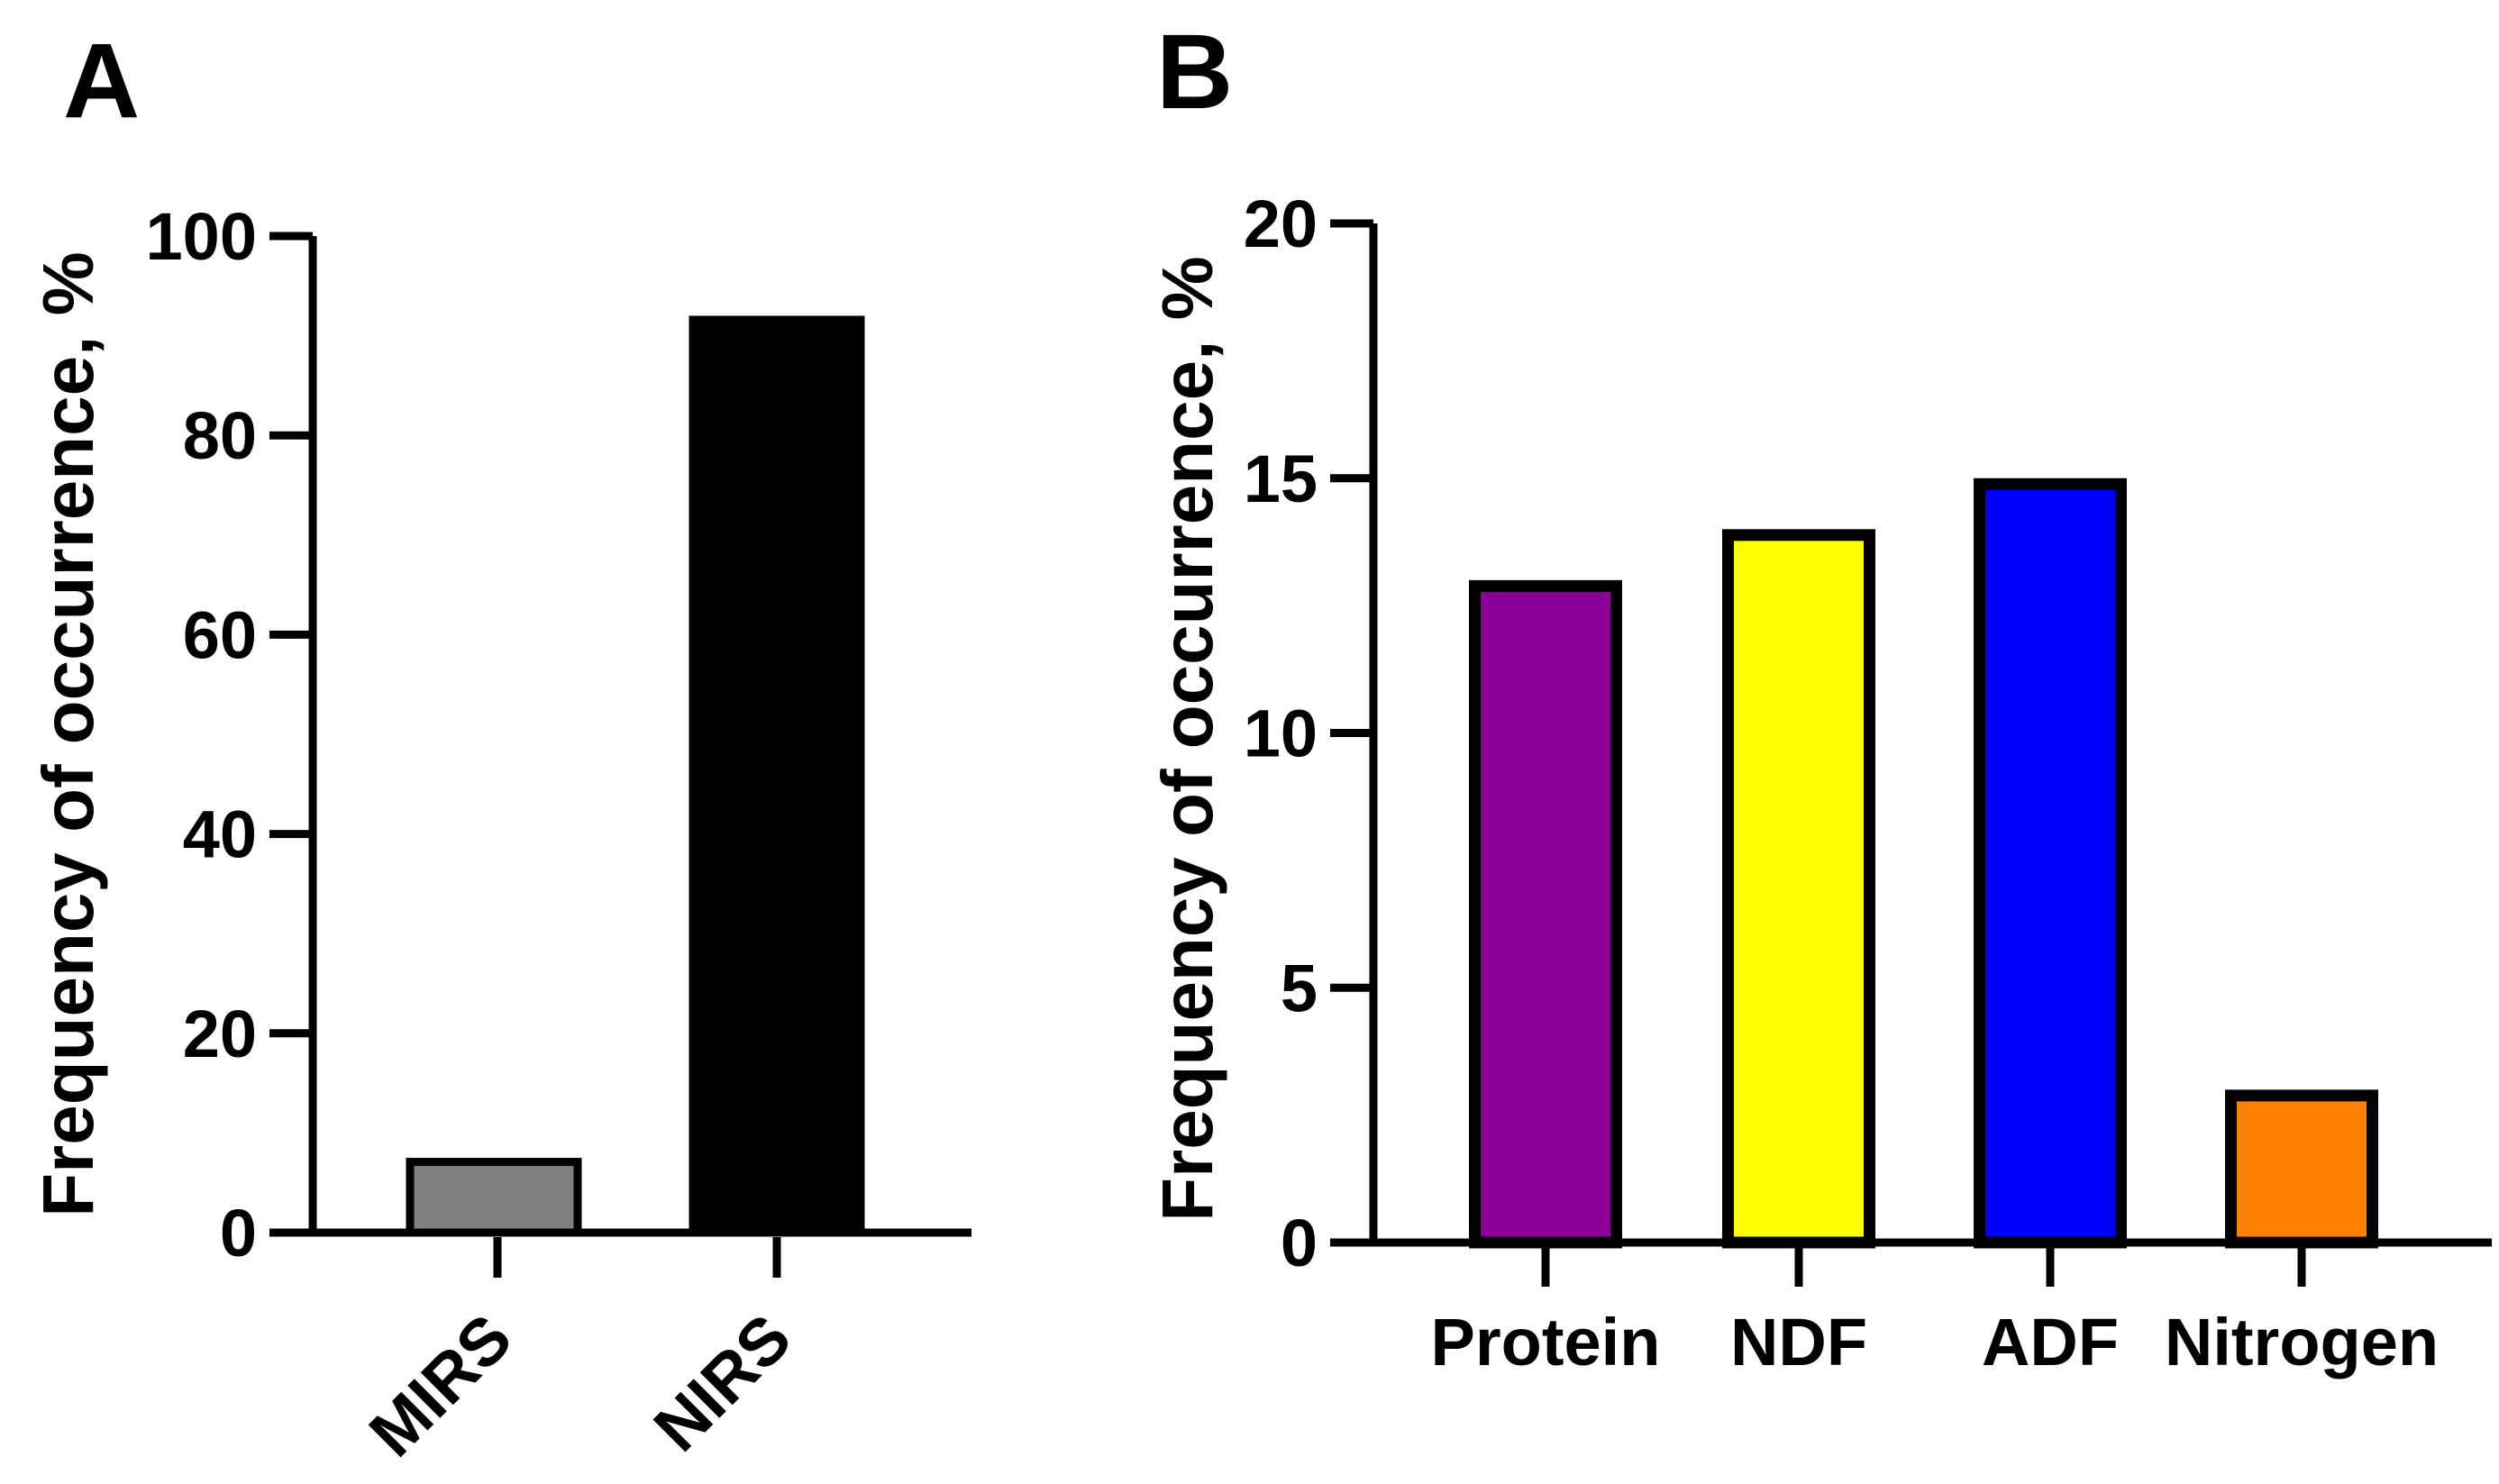  What do you see at coordinates (580, 1354) in the screenshot?
I see `category-labels-a: MIRS NIRS` at bounding box center [580, 1354].